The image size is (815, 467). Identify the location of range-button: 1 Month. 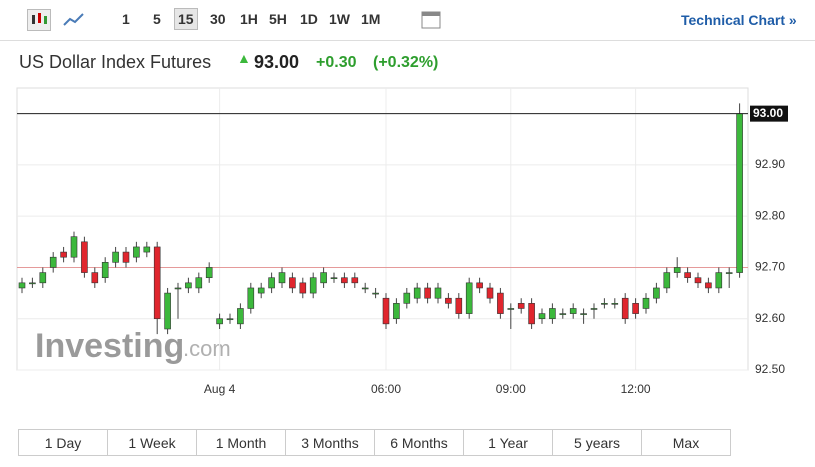
(241, 442).